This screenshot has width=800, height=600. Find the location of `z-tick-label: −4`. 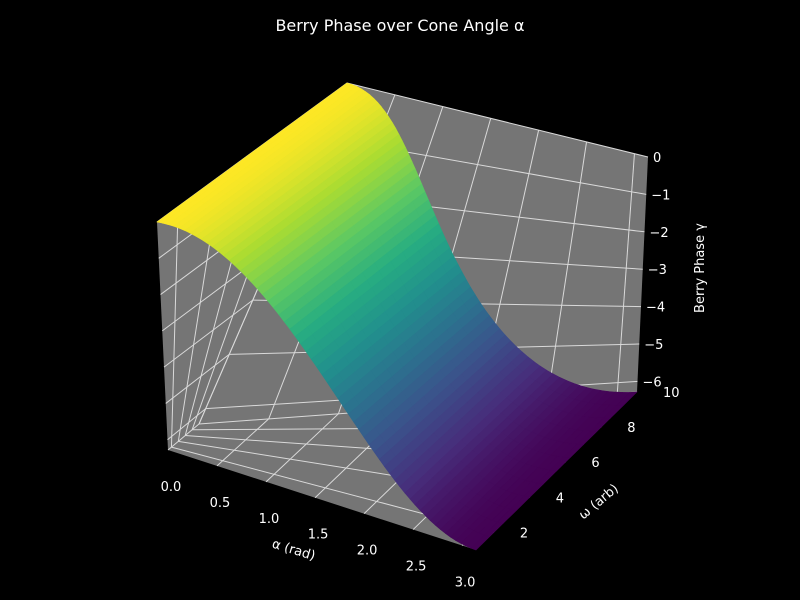

z-tick-label: −4 is located at coordinates (655, 308).